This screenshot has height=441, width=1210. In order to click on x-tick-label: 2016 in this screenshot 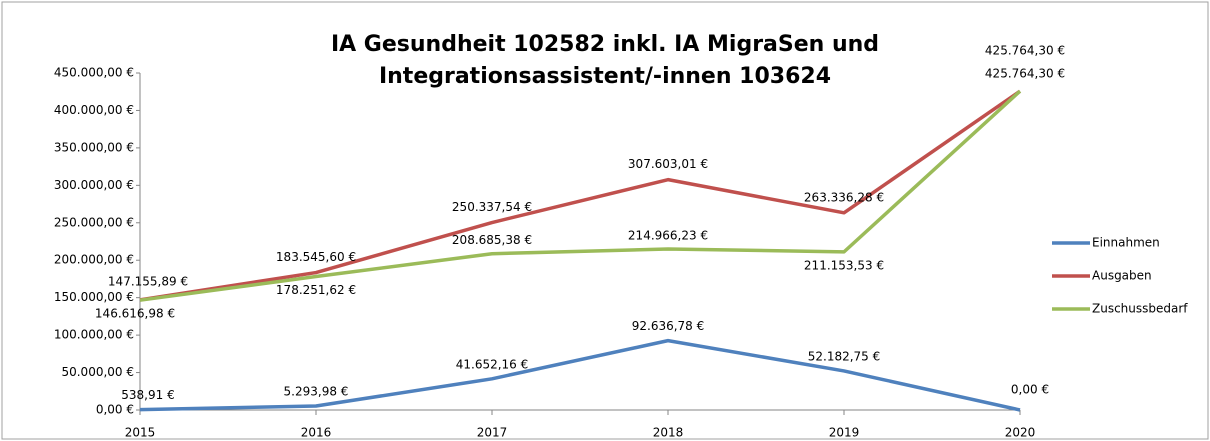, I will do `click(316, 433)`.